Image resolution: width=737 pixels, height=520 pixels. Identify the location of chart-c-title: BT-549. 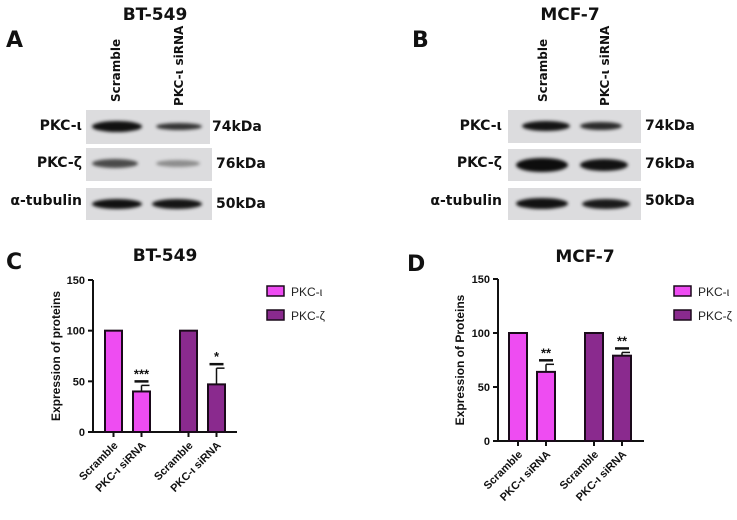
(165, 256).